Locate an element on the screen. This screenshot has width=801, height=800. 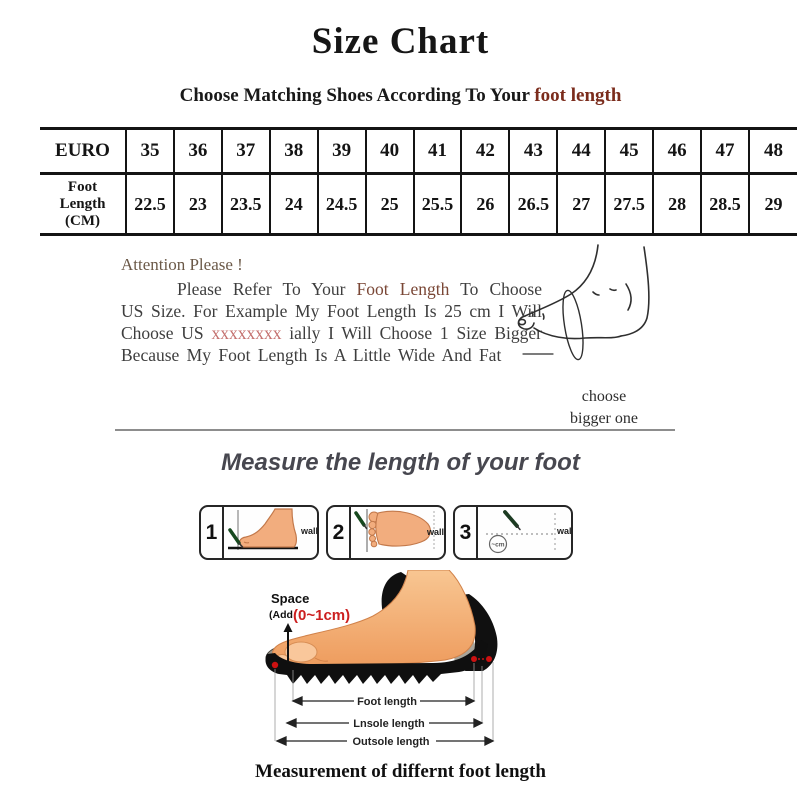
sketch-heel-curve is located at coordinates (628, 297).